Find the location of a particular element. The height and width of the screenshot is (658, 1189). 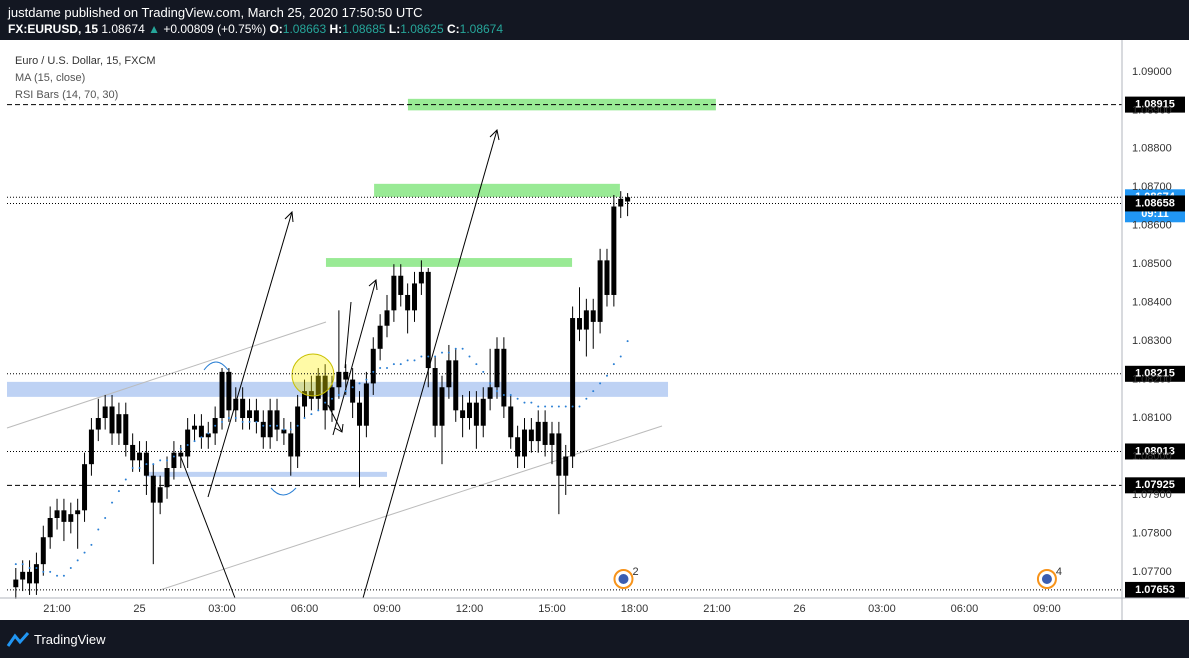

y-tick-label: 1.08600 is located at coordinates (1152, 226).